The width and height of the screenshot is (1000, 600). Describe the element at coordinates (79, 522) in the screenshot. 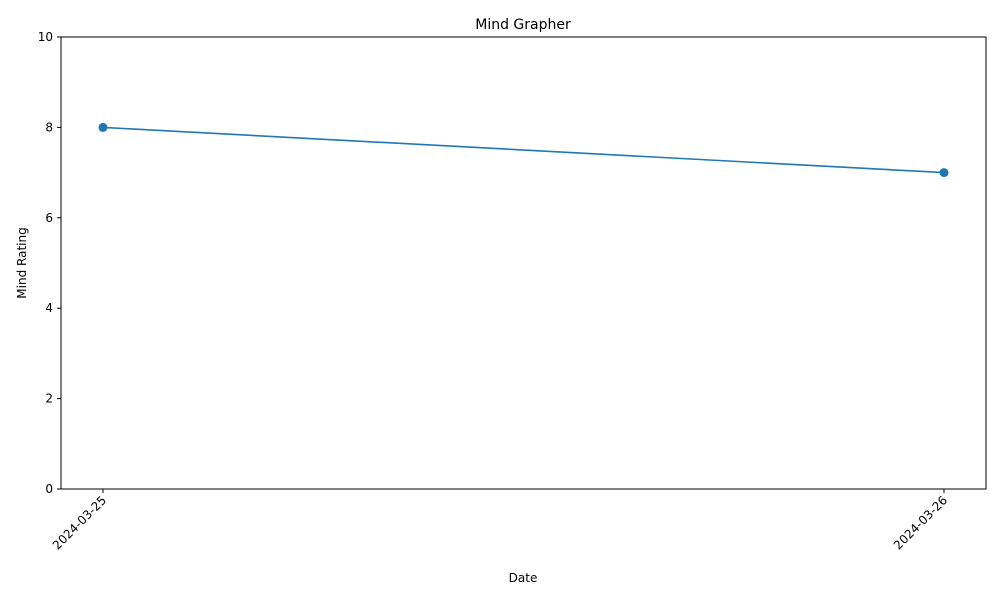

I see `x-tick-label: 2024-03-25` at that location.